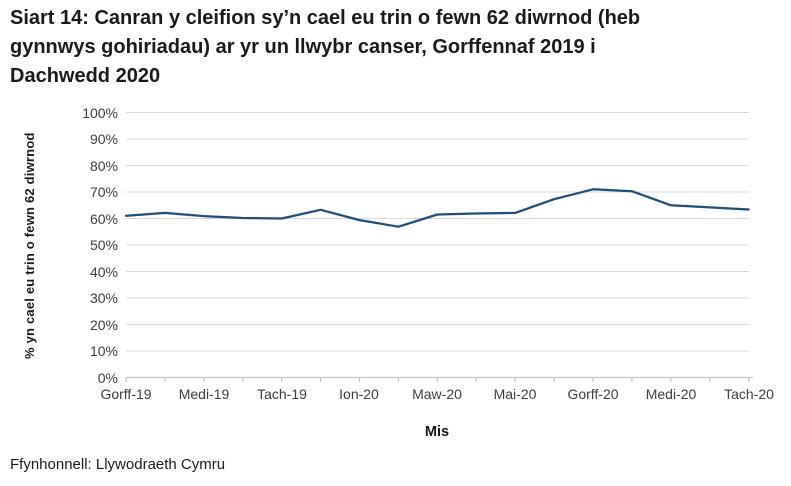  Describe the element at coordinates (29, 245) in the screenshot. I see `y-axis-title: % yn cael eu trin o fewn 62 diwrnod` at that location.